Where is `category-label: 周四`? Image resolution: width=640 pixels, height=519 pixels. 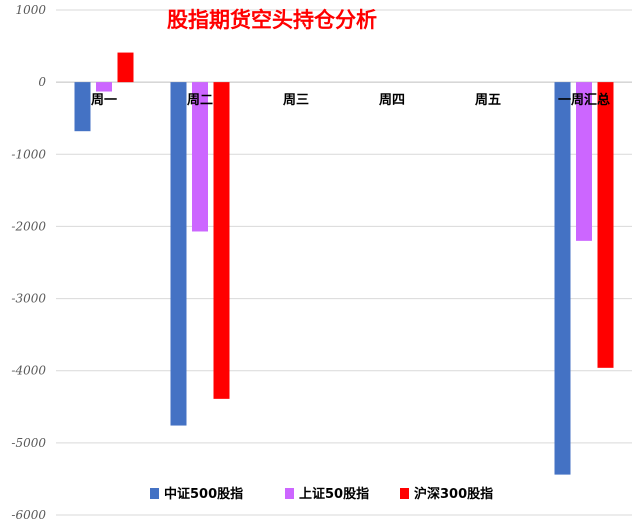
category-label: 周四 is located at coordinates (392, 100).